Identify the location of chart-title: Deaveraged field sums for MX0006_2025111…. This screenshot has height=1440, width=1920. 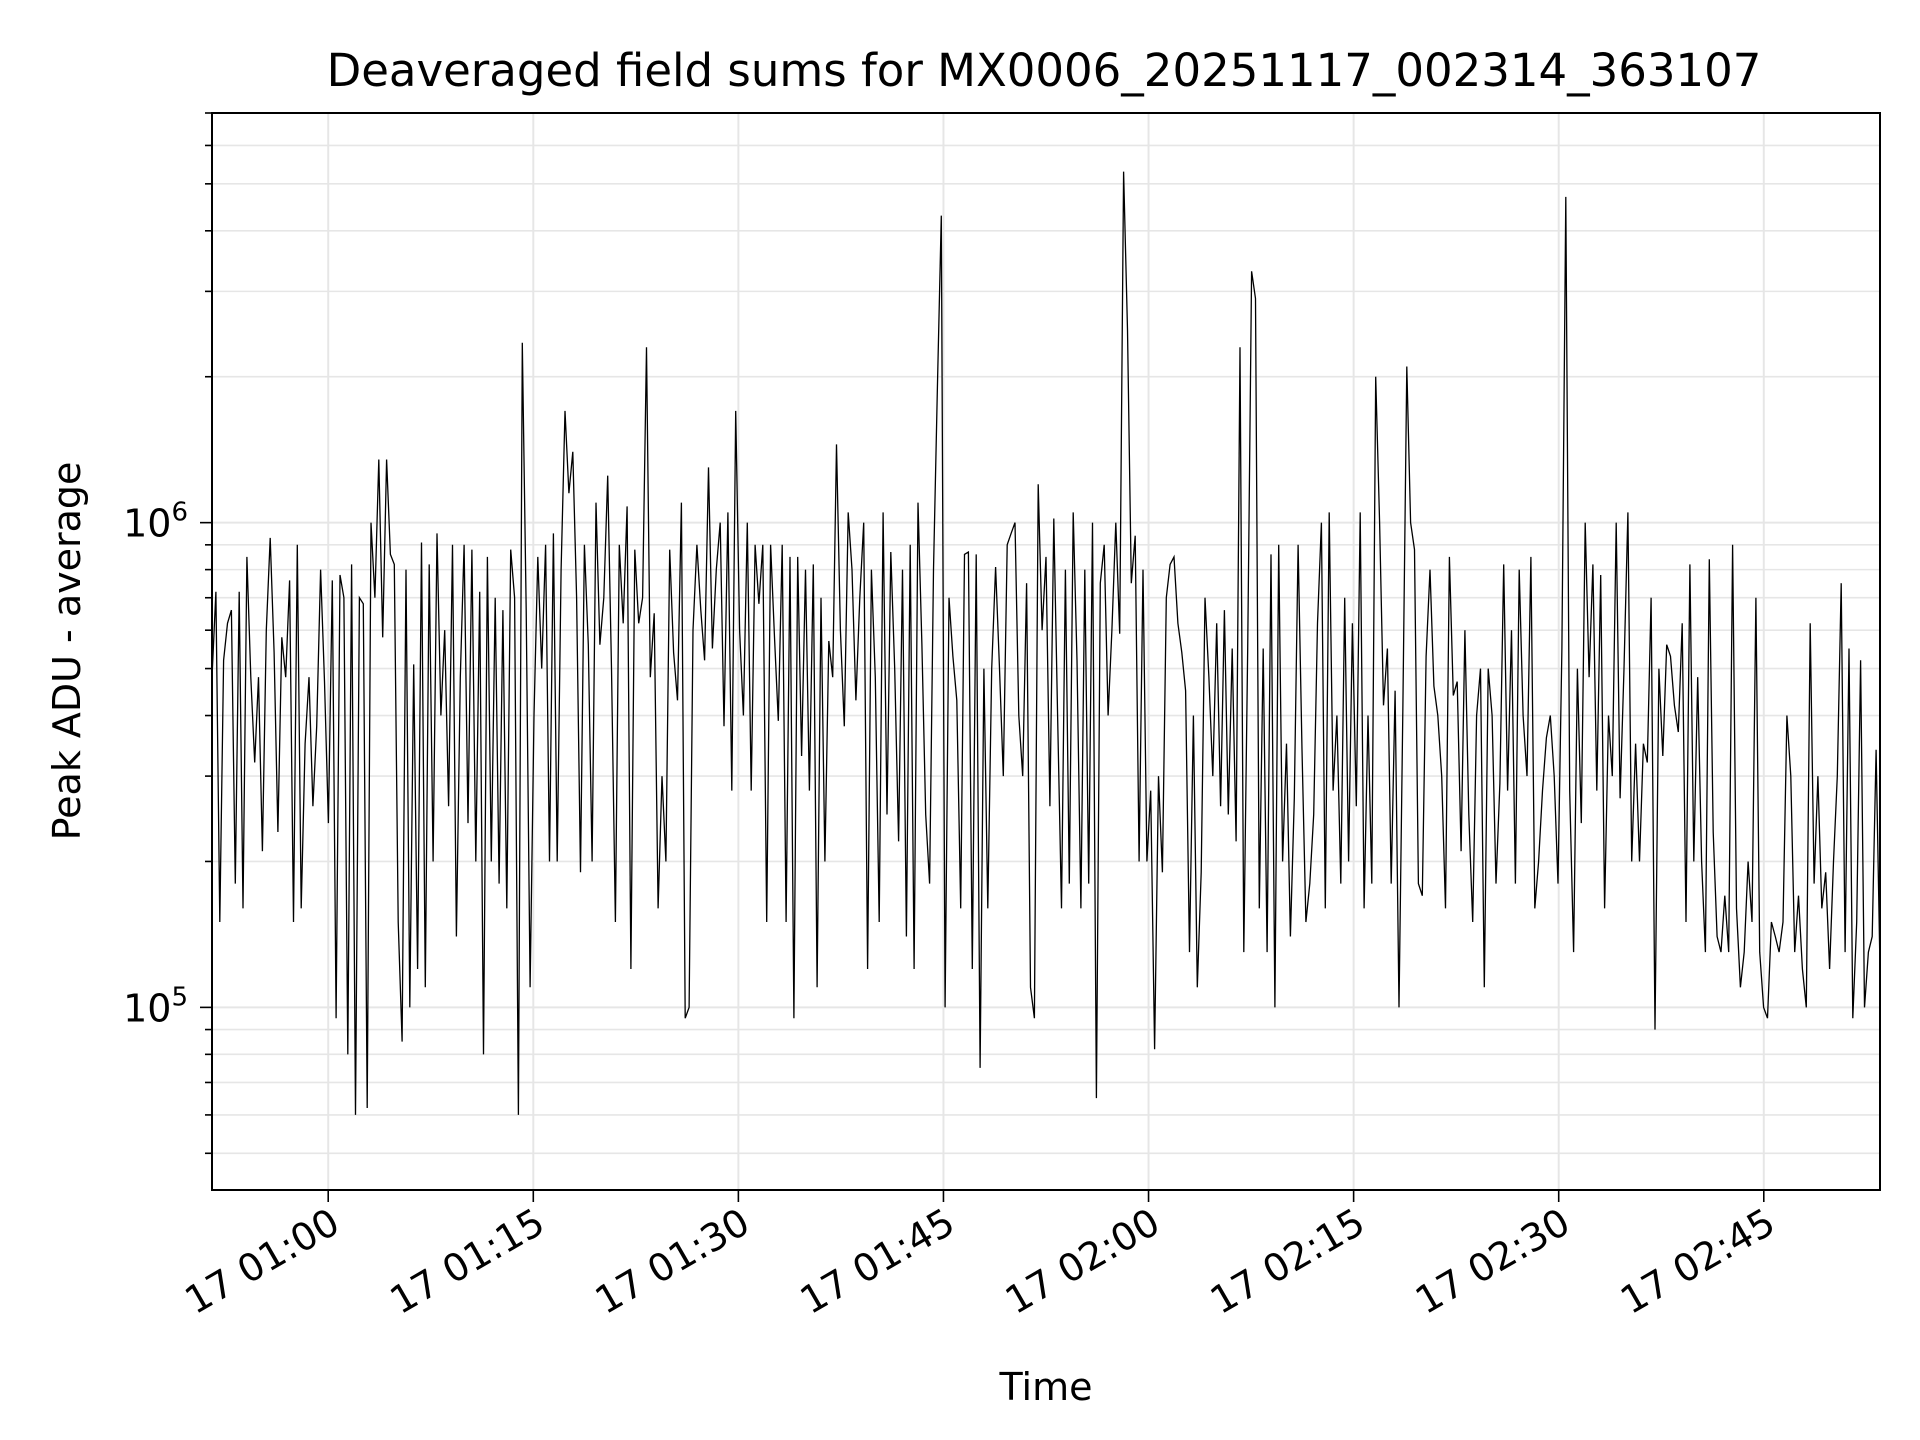
(1044, 70).